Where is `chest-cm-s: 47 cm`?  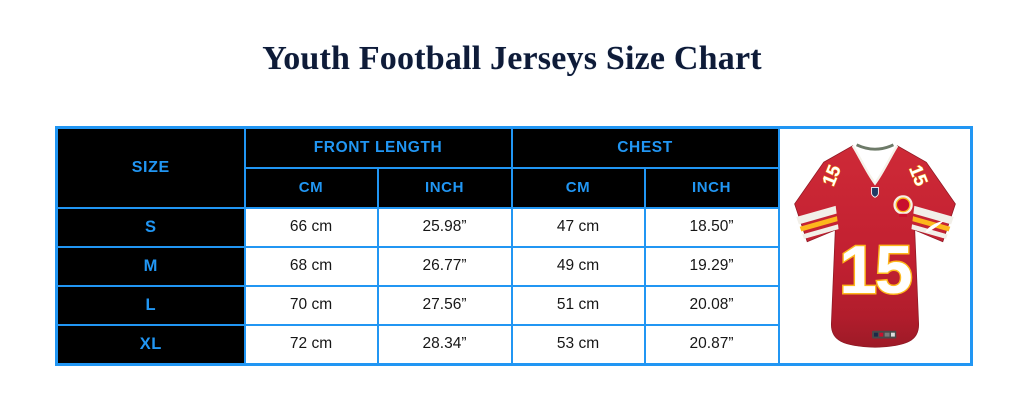
chest-cm-s: 47 cm is located at coordinates (578, 227).